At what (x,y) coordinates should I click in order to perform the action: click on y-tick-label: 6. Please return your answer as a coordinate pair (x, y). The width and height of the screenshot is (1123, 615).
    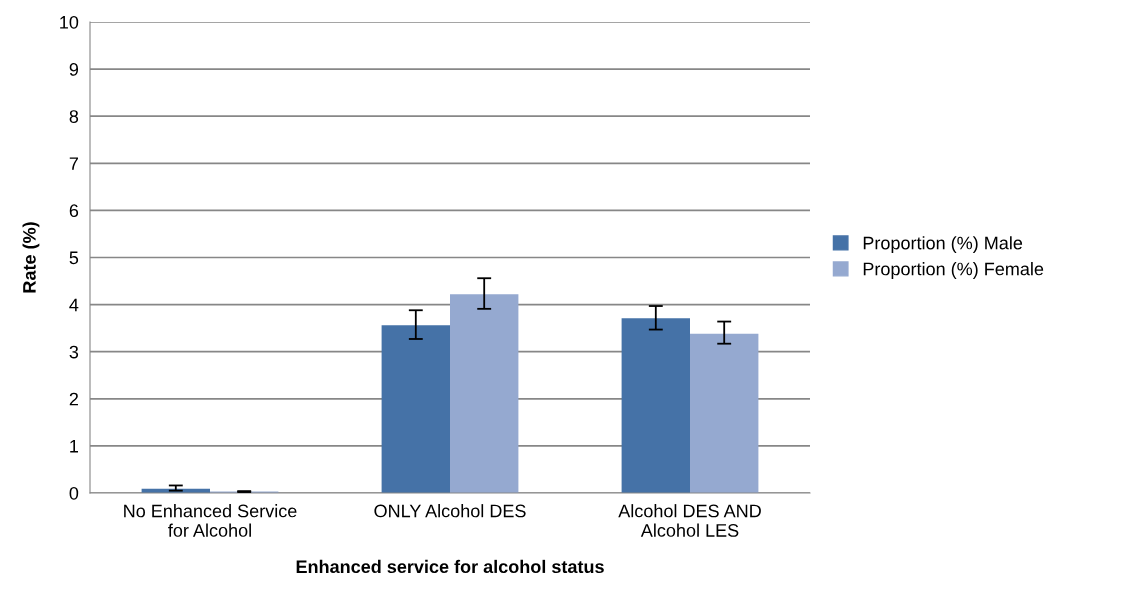
    Looking at the image, I should click on (74, 211).